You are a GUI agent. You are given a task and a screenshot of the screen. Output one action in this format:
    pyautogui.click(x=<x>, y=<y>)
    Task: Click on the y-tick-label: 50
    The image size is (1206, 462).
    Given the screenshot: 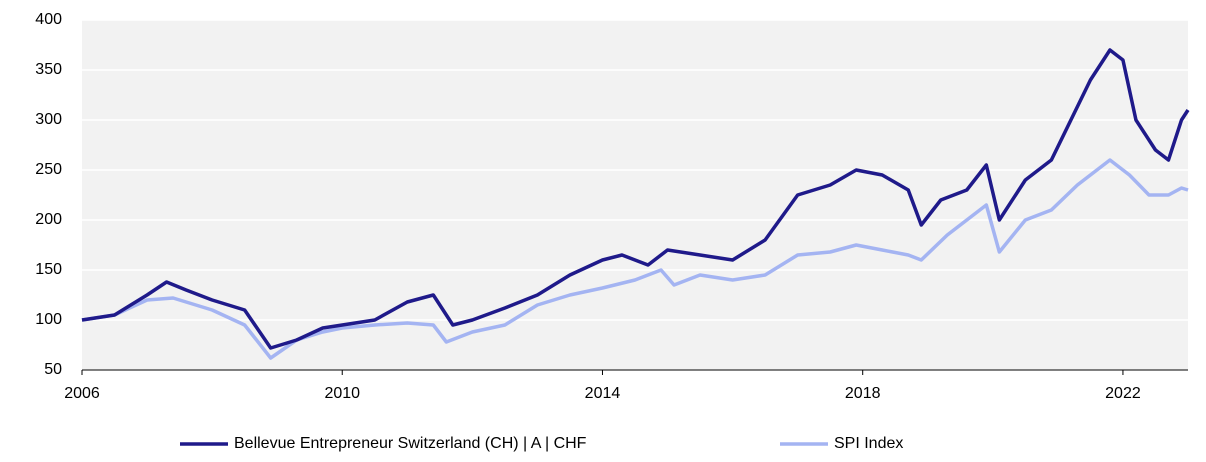 What is the action you would take?
    pyautogui.click(x=53, y=369)
    